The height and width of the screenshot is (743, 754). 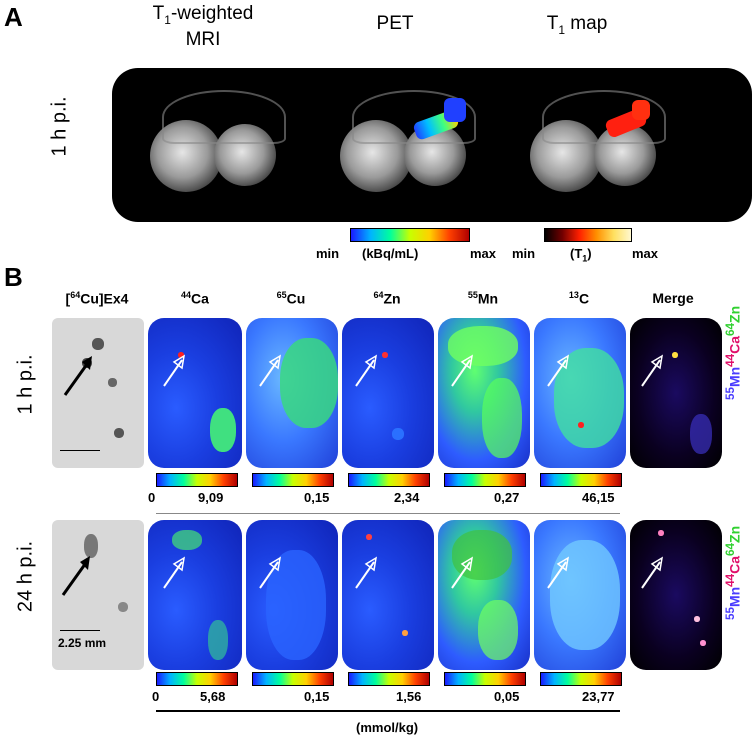 I want to click on ca-image-1h, so click(x=195, y=393).